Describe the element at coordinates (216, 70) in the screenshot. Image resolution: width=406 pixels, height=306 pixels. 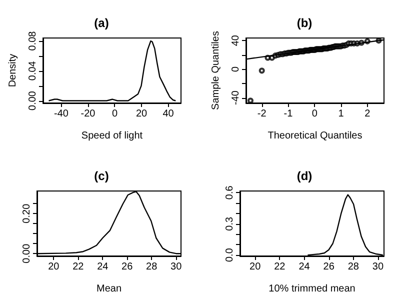
I see `y-axis-title: Sample Quantiles` at that location.